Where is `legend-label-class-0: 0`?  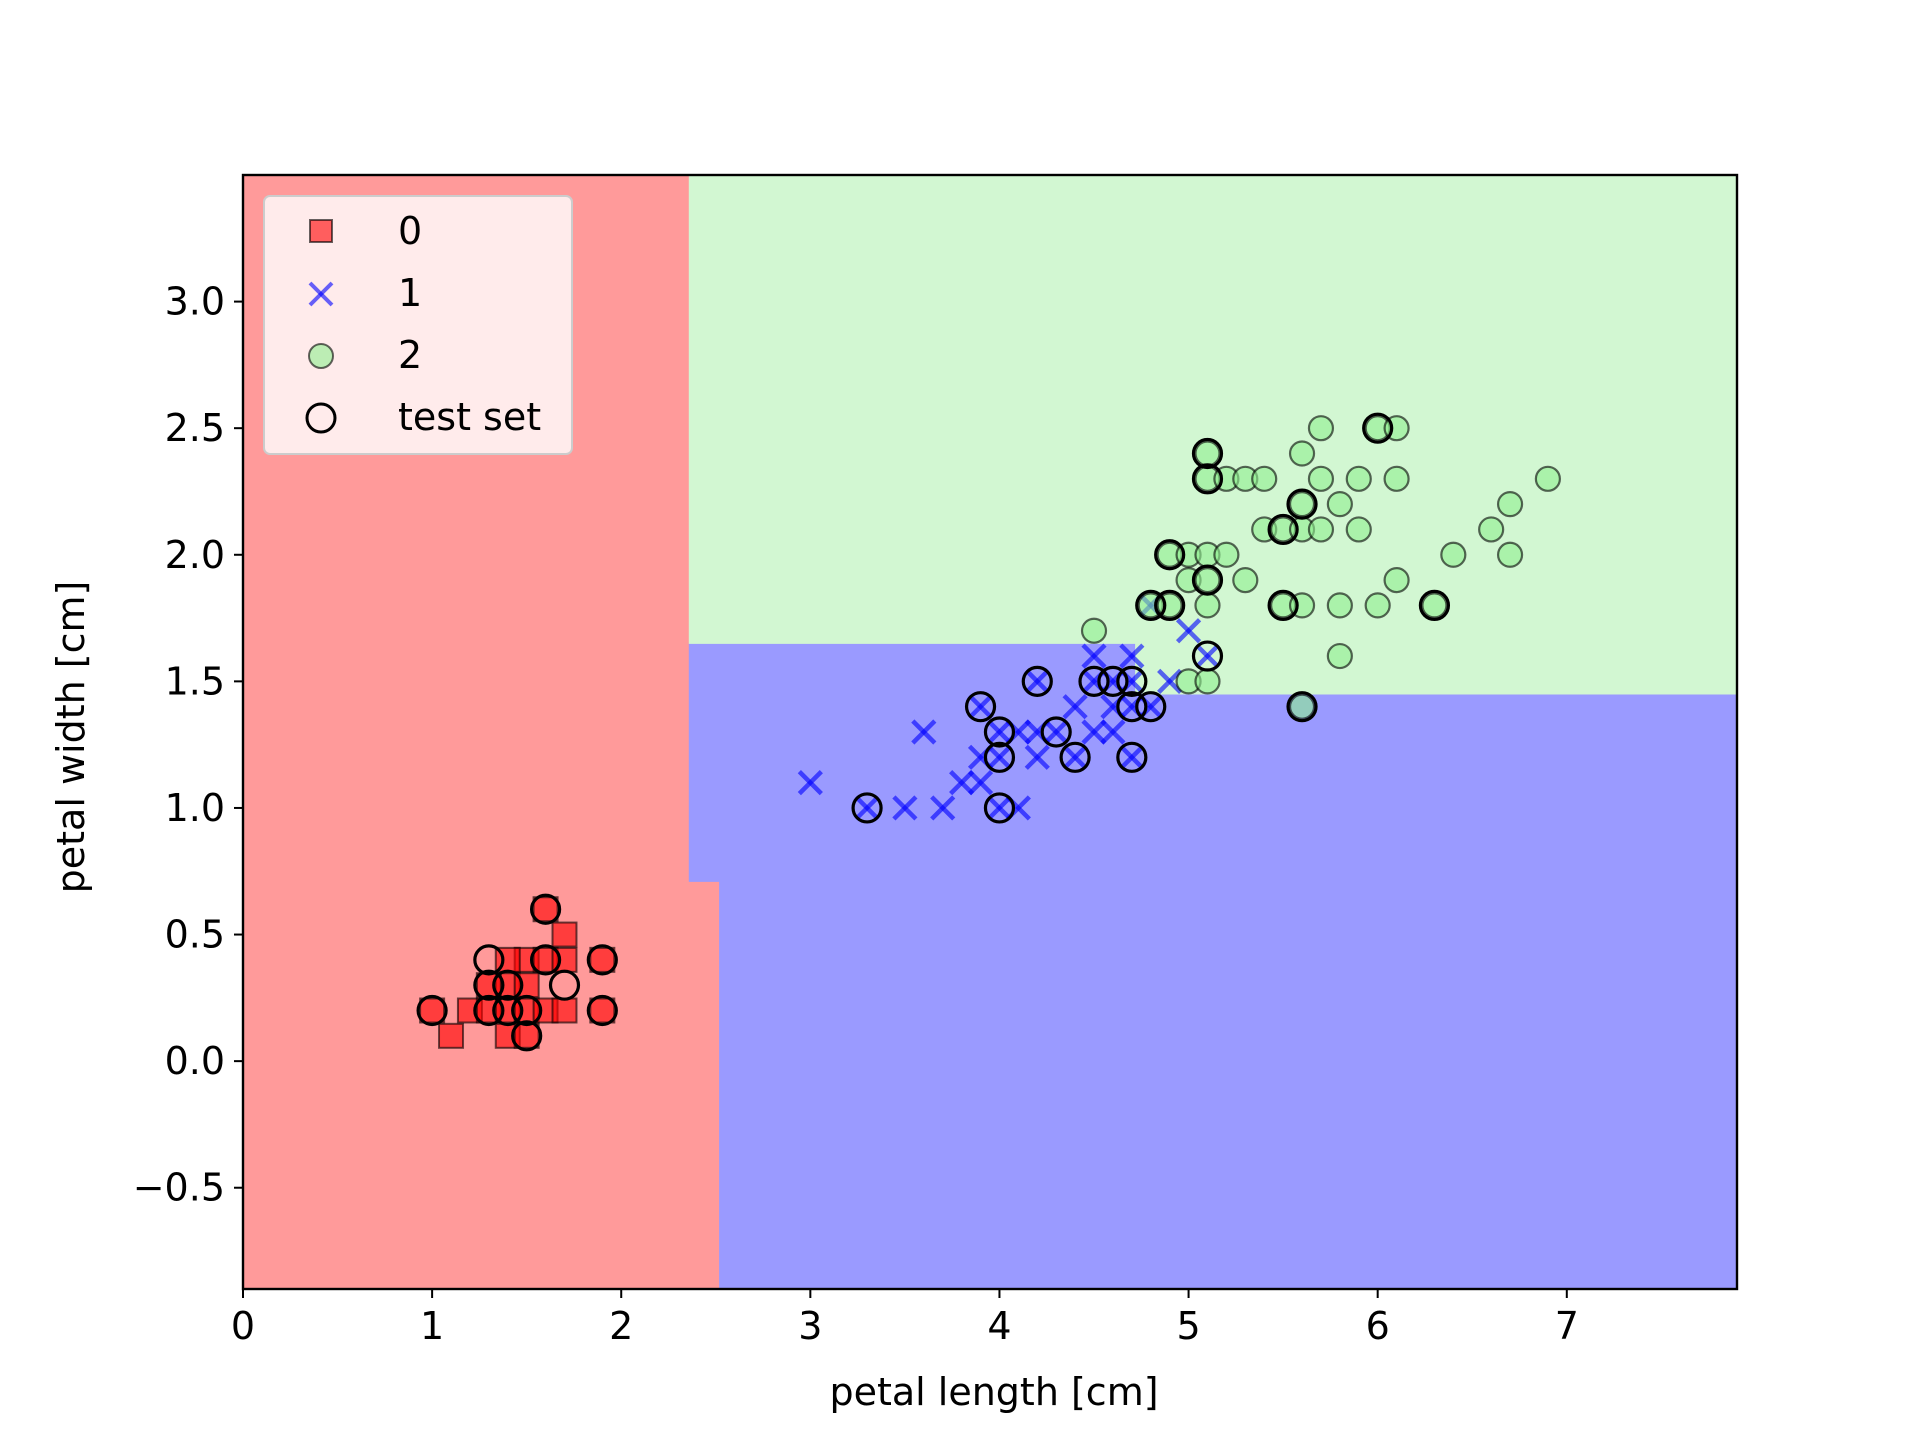 legend-label-class-0: 0 is located at coordinates (410, 231).